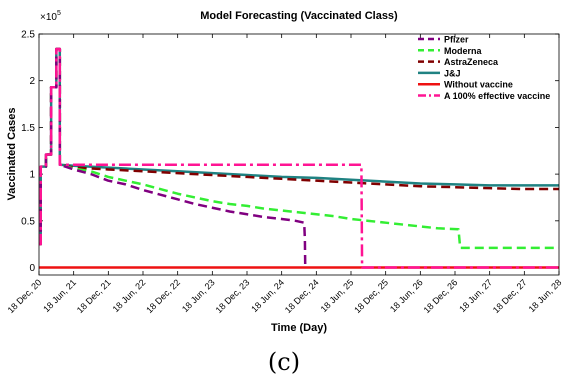 The height and width of the screenshot is (387, 568). Describe the element at coordinates (163, 296) in the screenshot. I see `x-tick-label: 18 Dec, 22` at that location.